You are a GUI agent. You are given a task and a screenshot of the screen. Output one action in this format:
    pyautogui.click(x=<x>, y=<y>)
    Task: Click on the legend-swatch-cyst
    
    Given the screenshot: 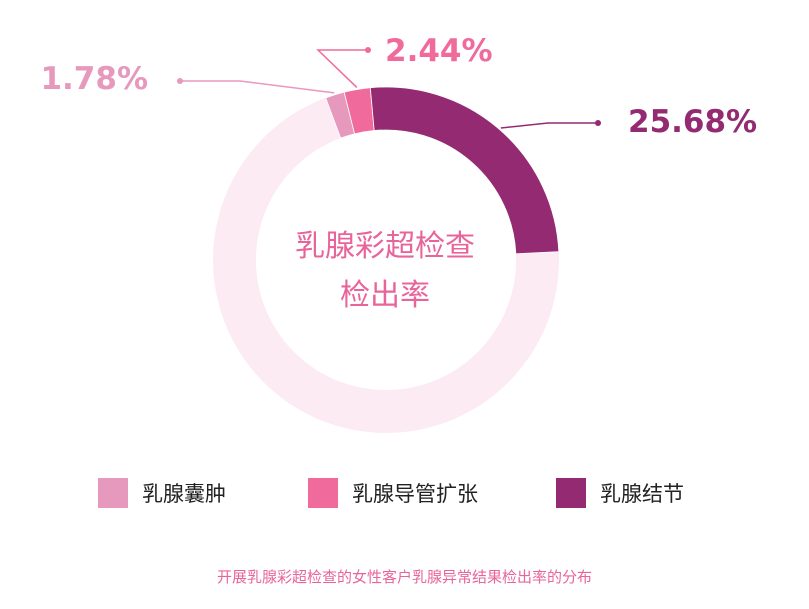 What is the action you would take?
    pyautogui.click(x=113, y=493)
    